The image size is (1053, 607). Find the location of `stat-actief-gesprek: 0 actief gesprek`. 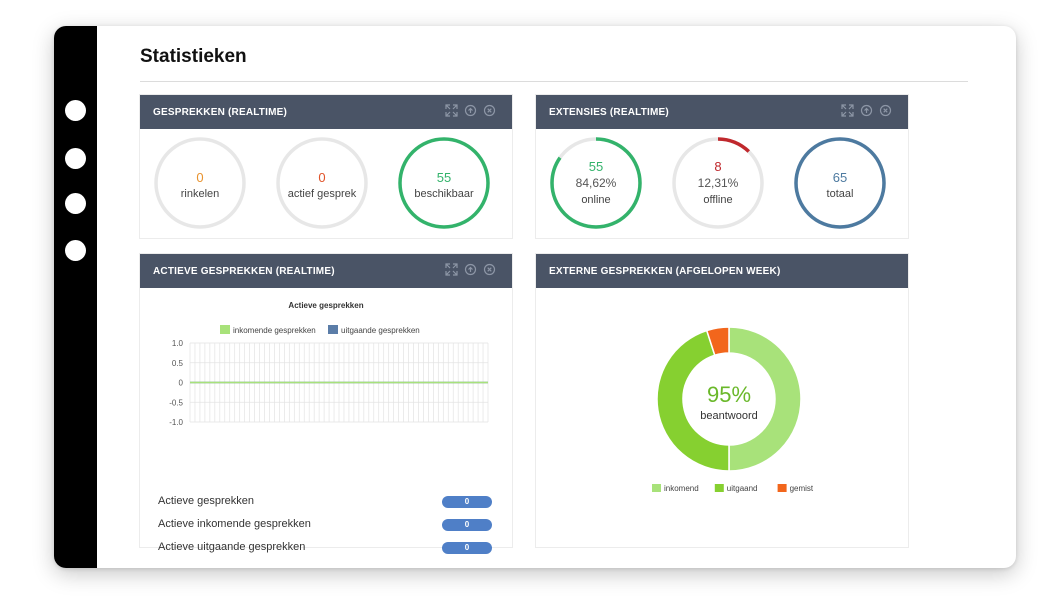

stat-actief-gesprek: 0 actief gesprek is located at coordinates (322, 183).